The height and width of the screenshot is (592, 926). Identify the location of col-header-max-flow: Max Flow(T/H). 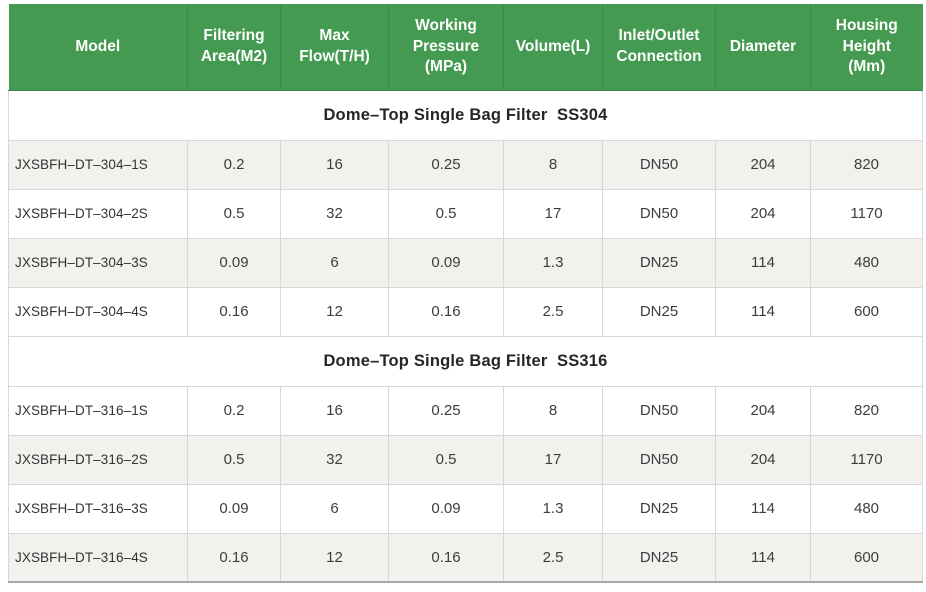
(334, 47).